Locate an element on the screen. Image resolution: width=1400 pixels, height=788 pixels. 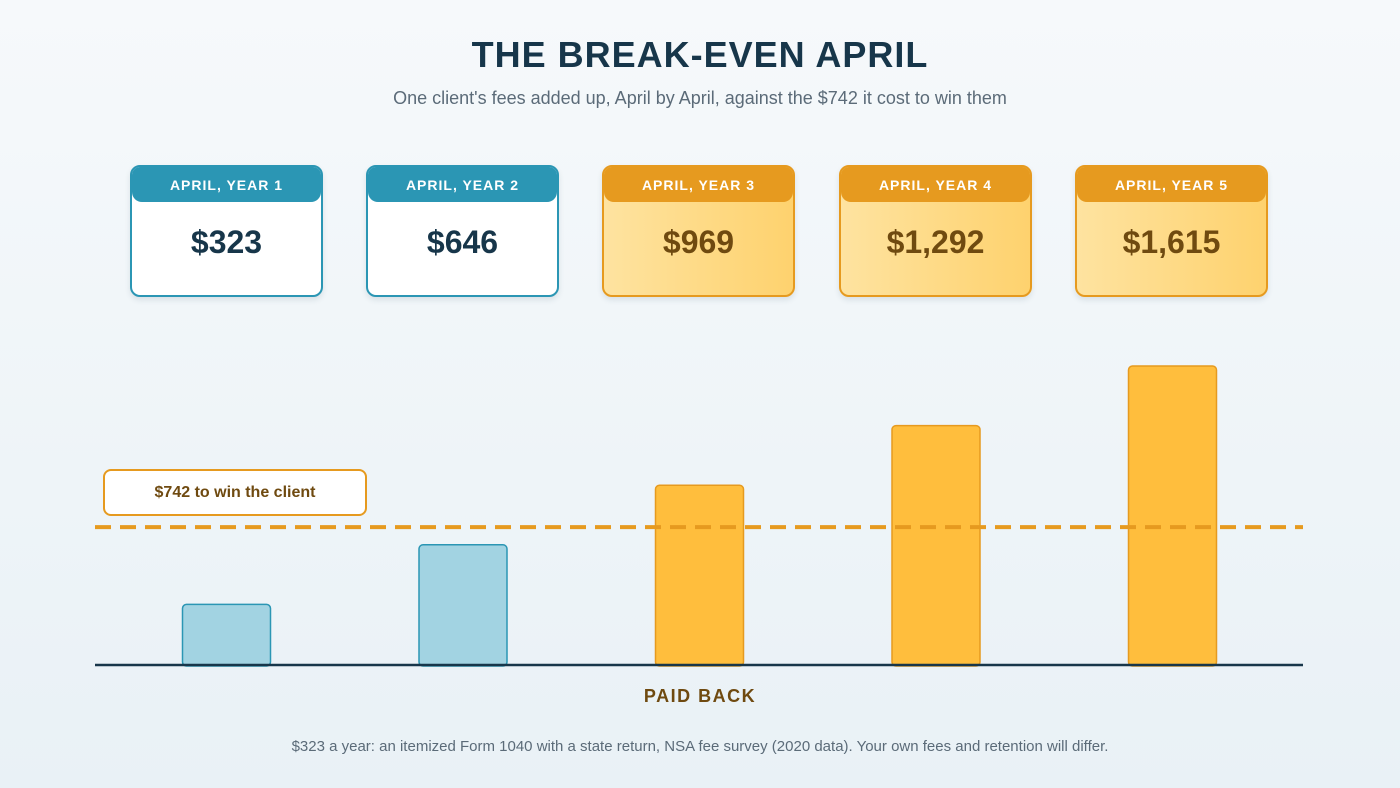
card-label: APRIL, YEAR 2 is located at coordinates (462, 184).